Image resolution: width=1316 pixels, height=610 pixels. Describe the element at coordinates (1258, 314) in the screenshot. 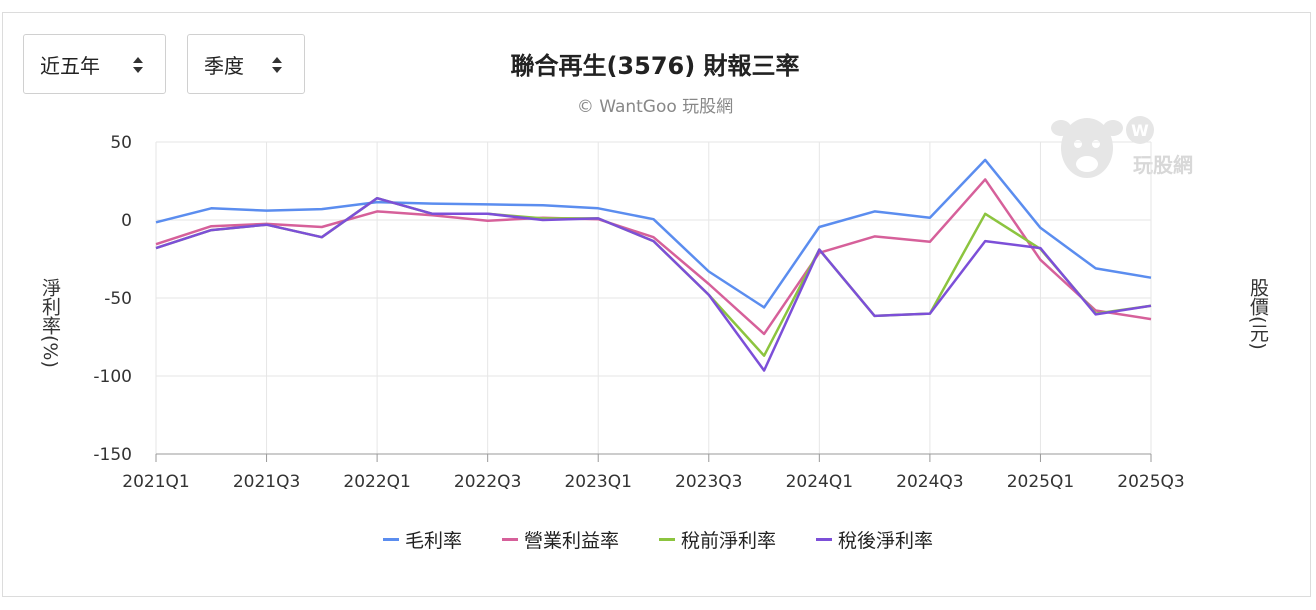

I see `y-axis-label-right: 股價(元)` at that location.